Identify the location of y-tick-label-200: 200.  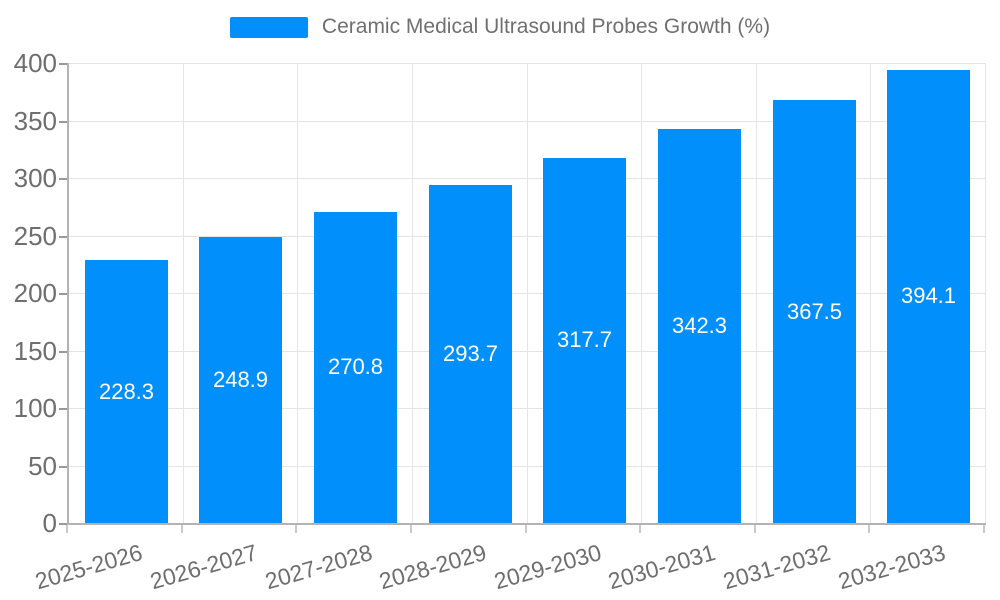
(35, 293).